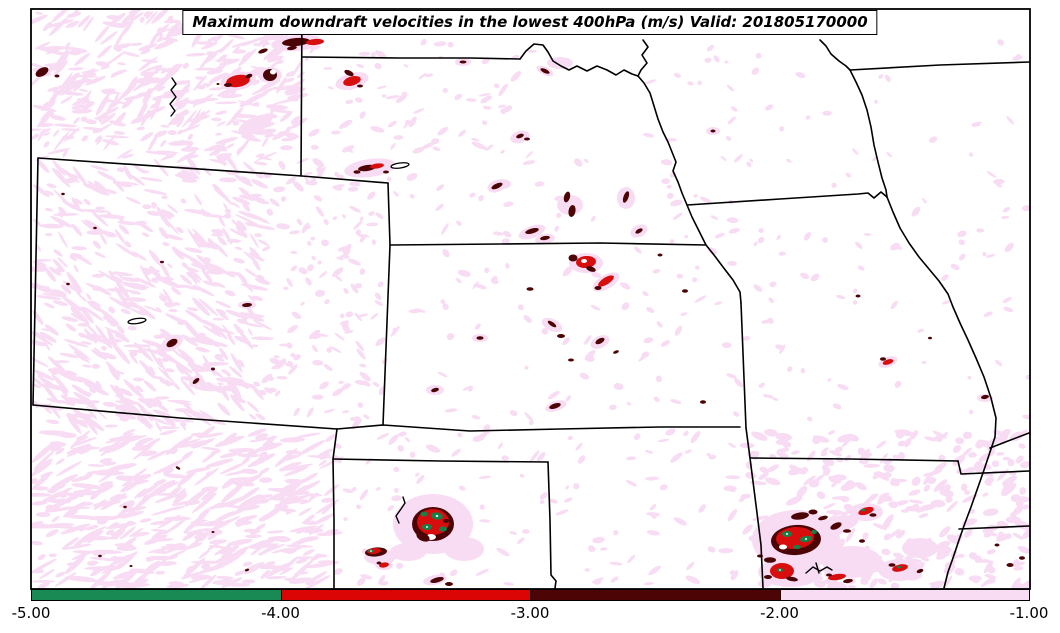 Image resolution: width=1060 pixels, height=633 pixels. Describe the element at coordinates (35, 281) in the screenshot. I see `border-colorado-west` at that location.